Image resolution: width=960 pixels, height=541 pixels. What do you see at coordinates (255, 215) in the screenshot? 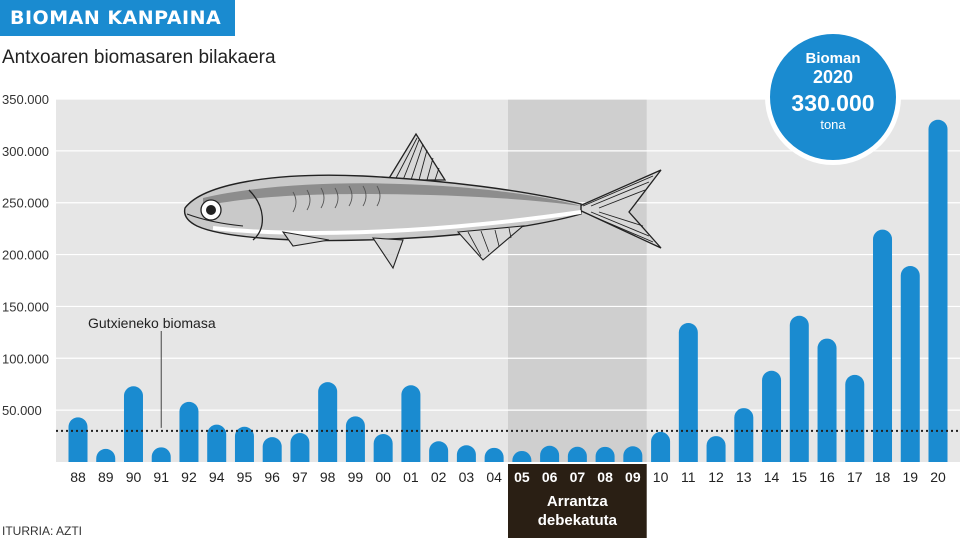
I see `gill-cover` at bounding box center [255, 215].